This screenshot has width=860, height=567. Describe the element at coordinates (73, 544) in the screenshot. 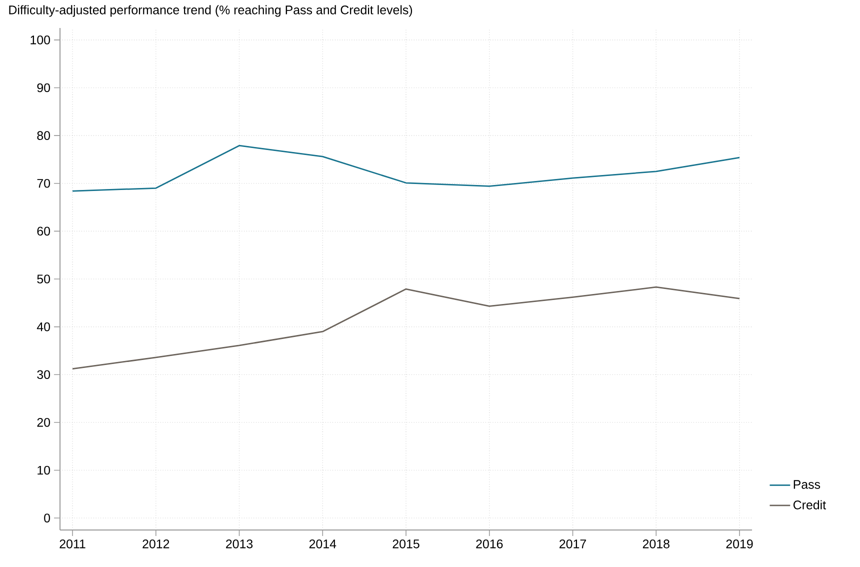

I see `x-tick-label: 2011` at that location.